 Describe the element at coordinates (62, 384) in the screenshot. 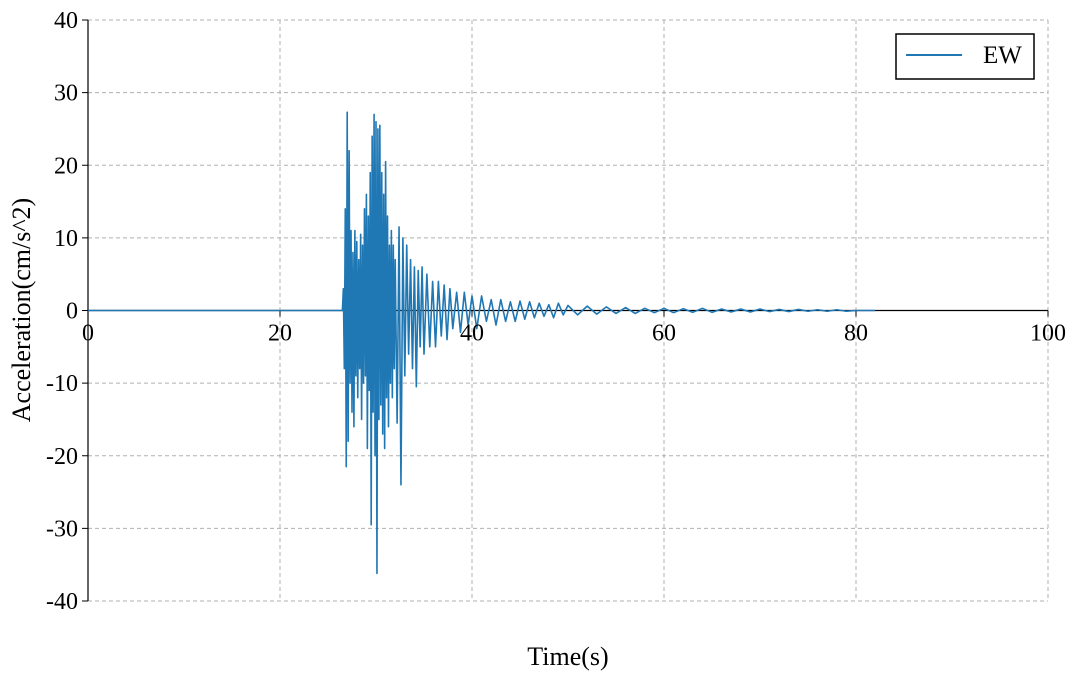

I see `y-tick-label: -10` at that location.